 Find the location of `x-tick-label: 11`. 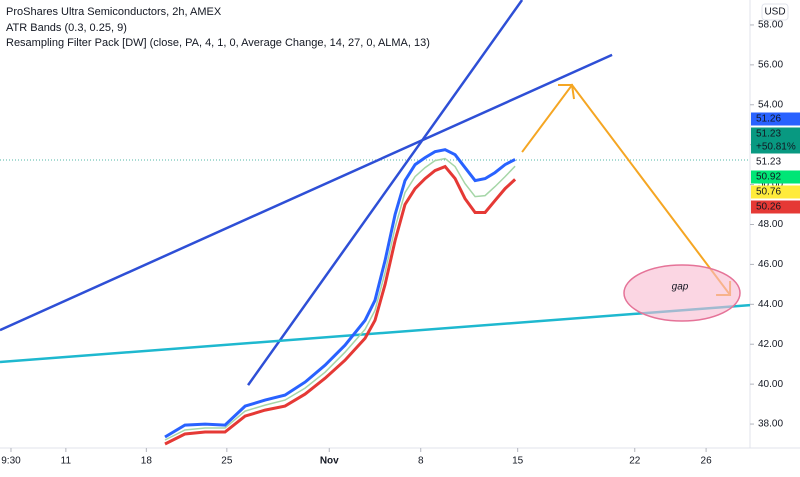

x-tick-label: 11 is located at coordinates (66, 461).